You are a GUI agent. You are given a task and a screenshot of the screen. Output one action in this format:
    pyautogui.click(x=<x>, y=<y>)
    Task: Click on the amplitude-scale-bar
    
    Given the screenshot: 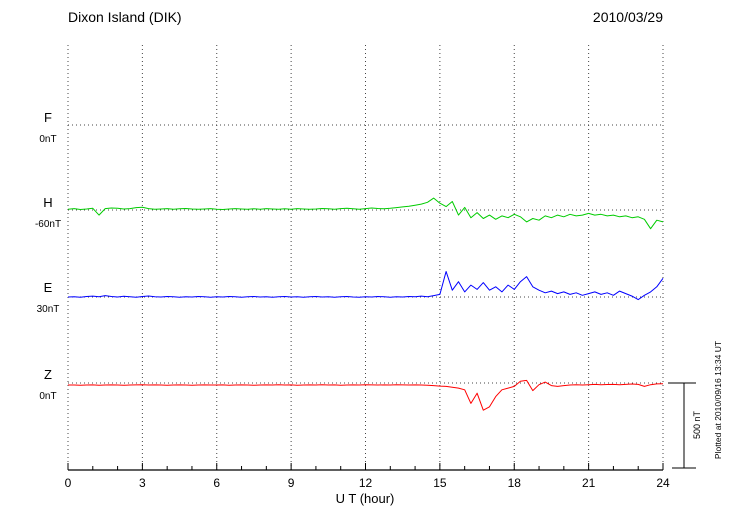 What is the action you would take?
    pyautogui.click(x=682, y=425)
    